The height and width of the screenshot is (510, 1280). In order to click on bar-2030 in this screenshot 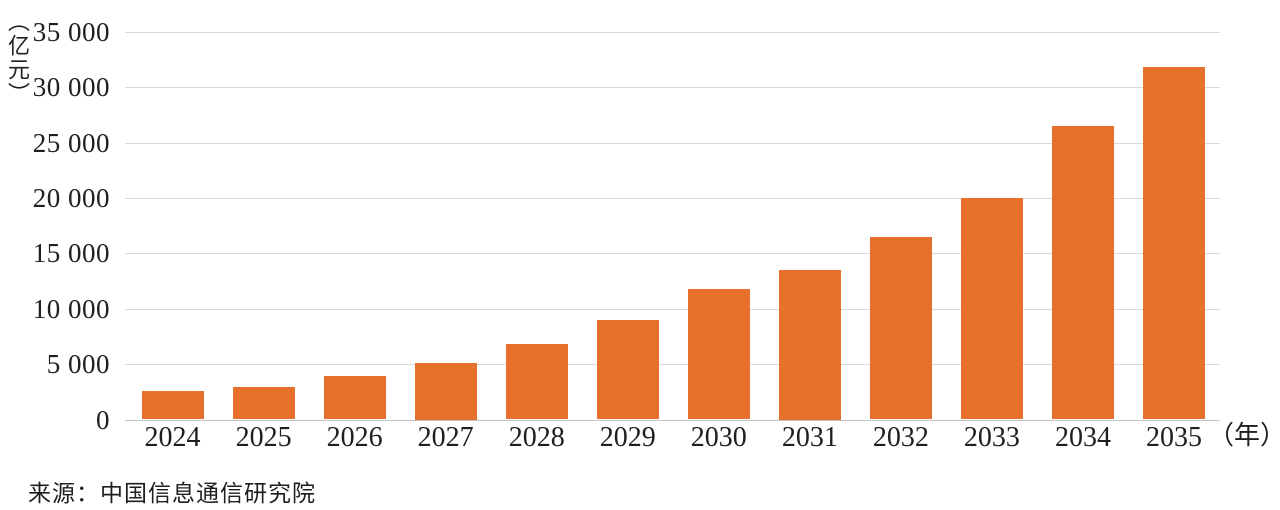, I will do `click(718, 354)`.